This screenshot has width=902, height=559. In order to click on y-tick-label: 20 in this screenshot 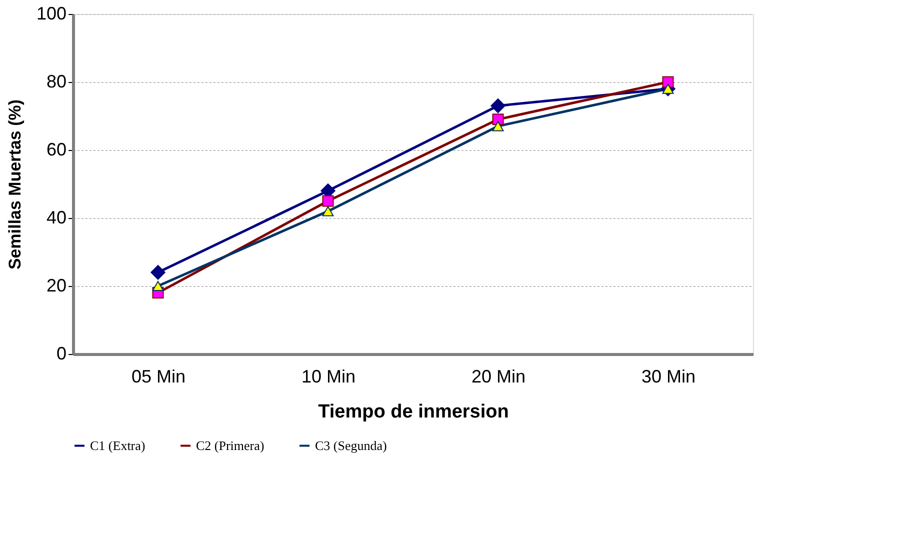, I will do `click(56, 286)`.